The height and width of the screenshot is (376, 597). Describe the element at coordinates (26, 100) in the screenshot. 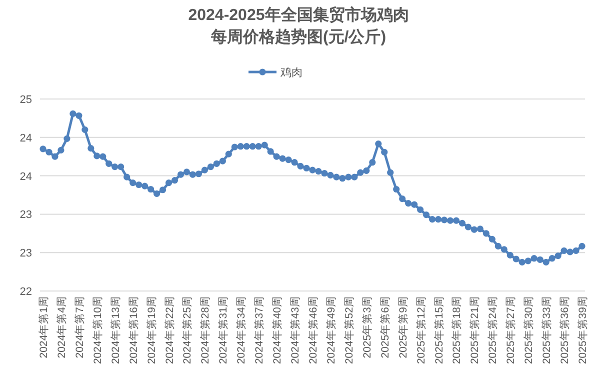

I see `y-tick-label: 25` at that location.